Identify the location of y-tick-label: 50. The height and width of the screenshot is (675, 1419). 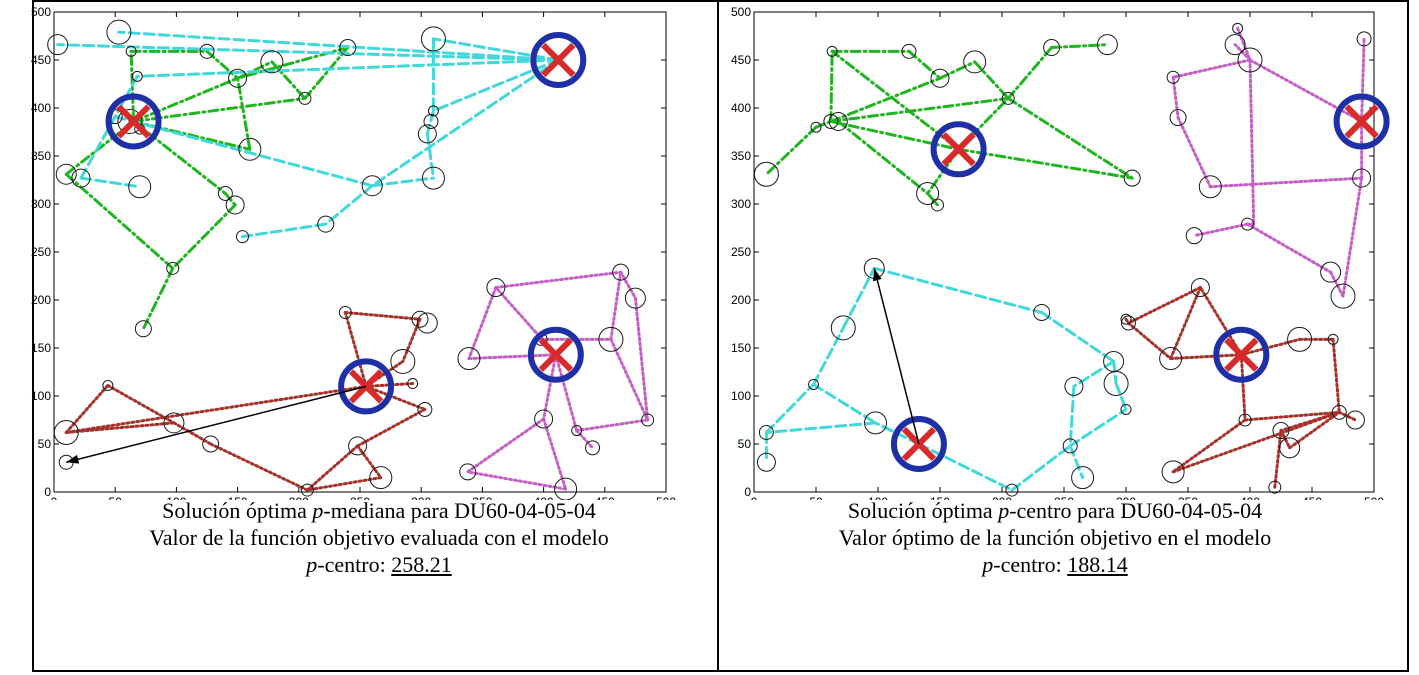
(45, 444).